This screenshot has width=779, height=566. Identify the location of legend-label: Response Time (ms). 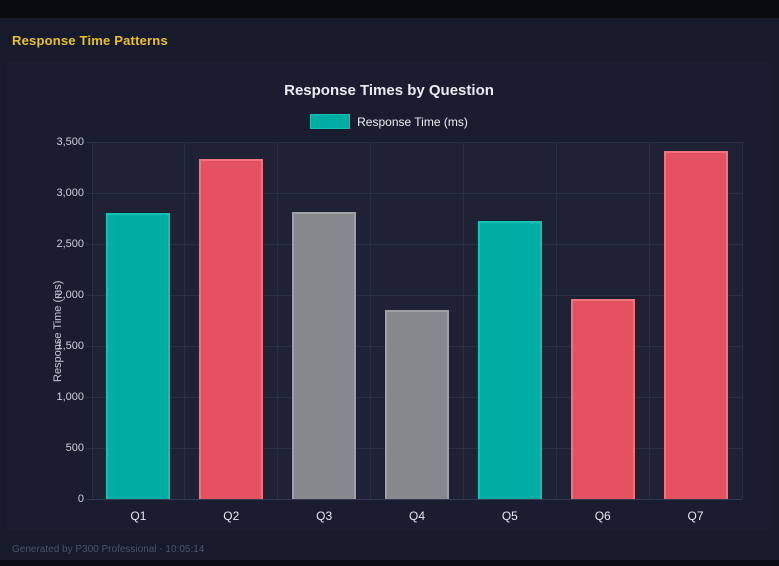
(412, 121).